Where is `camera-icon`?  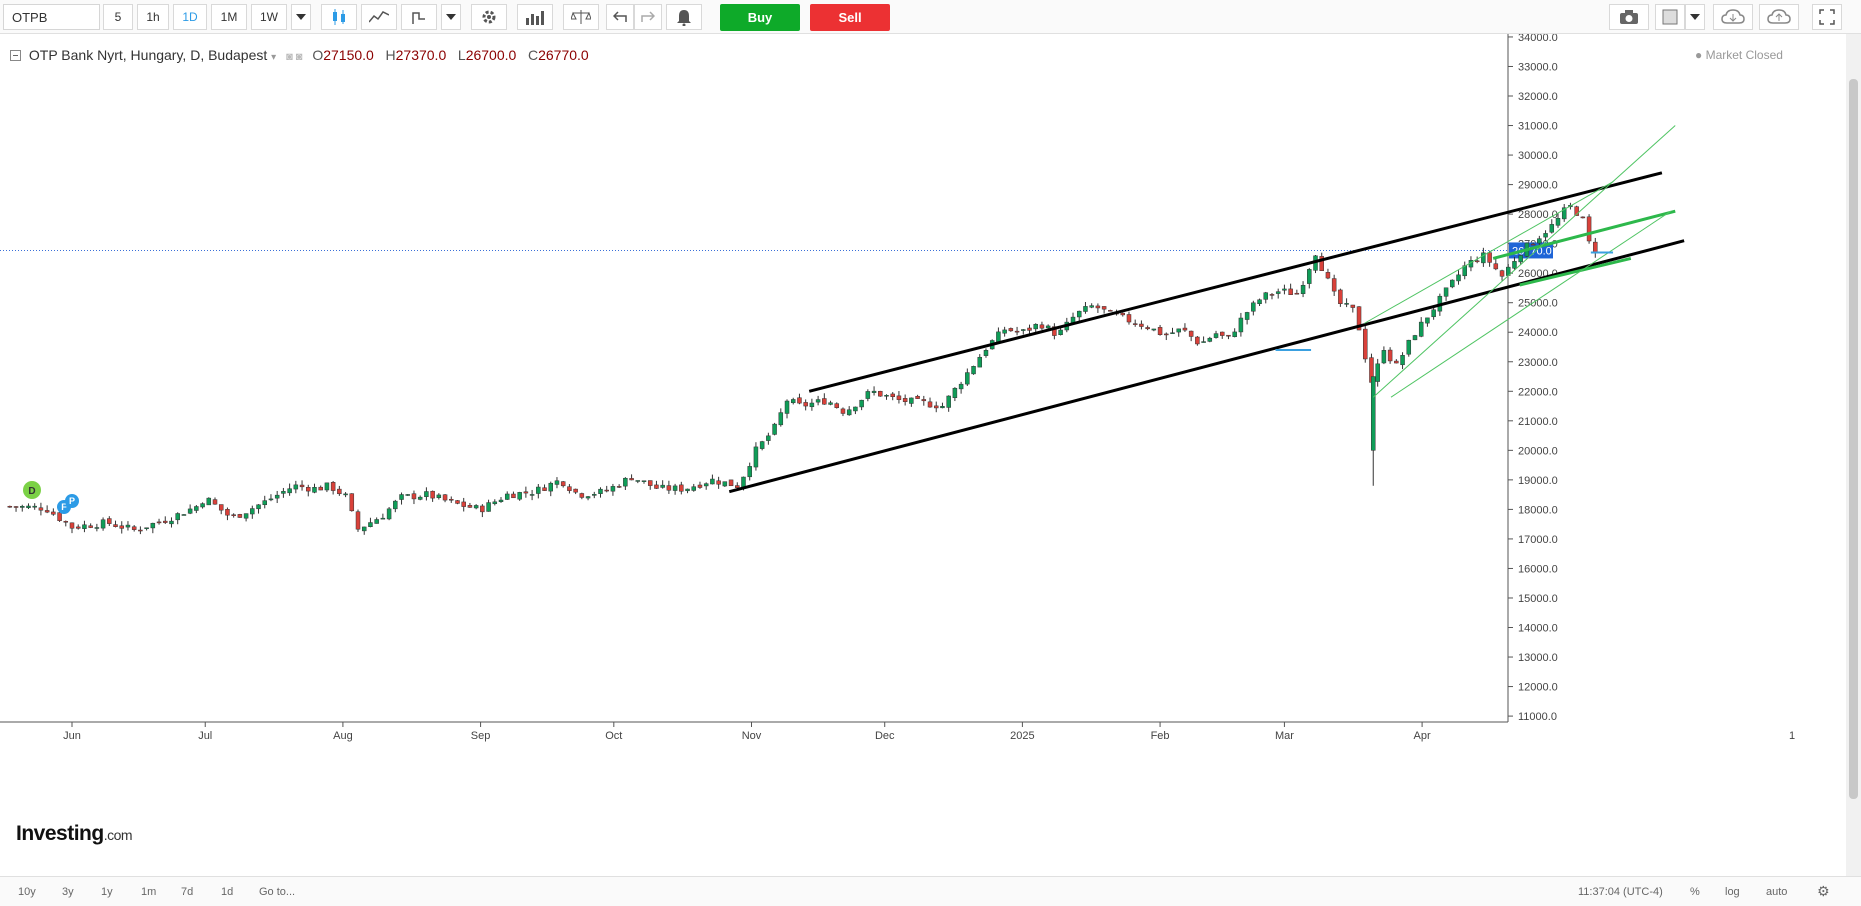 camera-icon is located at coordinates (1629, 17).